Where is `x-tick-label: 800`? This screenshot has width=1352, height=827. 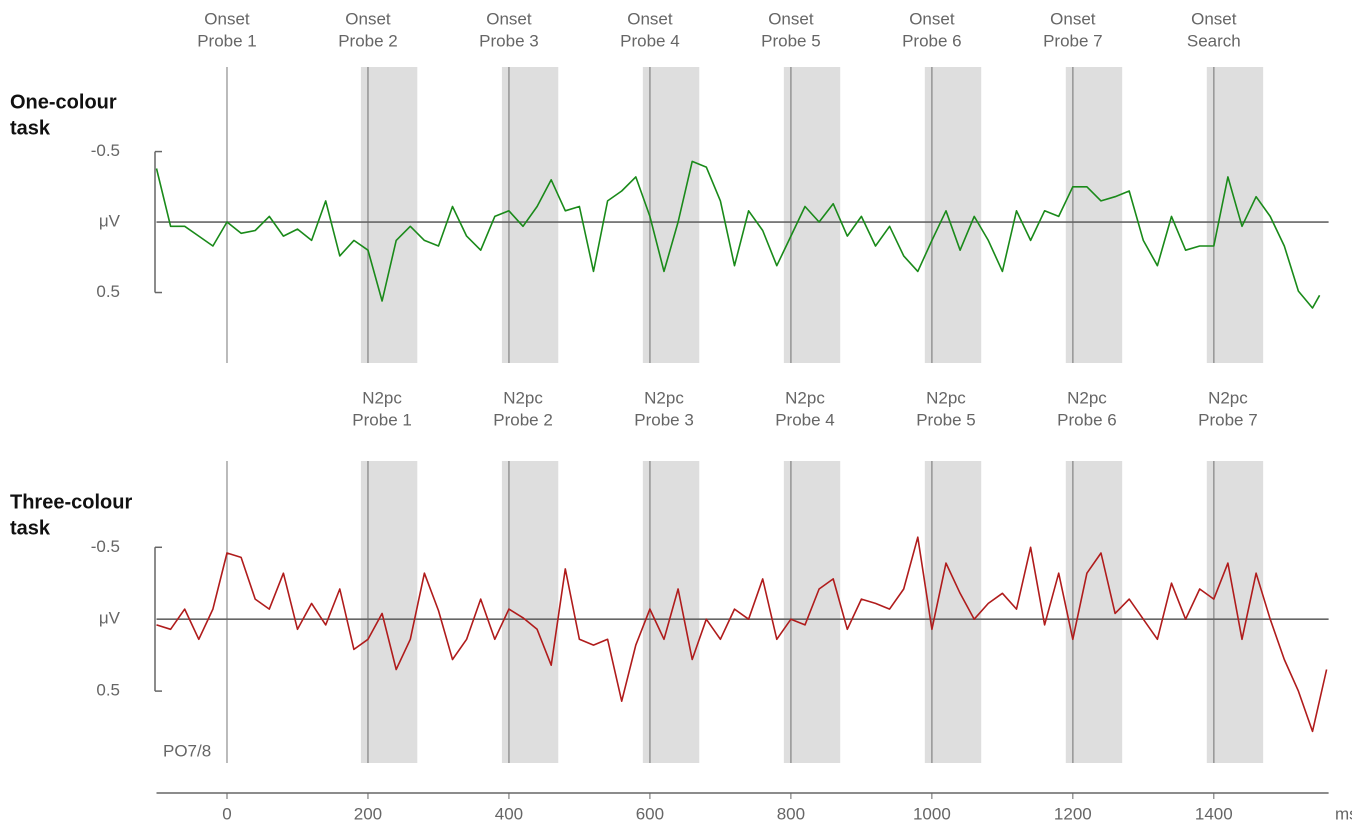 x-tick-label: 800 is located at coordinates (791, 813).